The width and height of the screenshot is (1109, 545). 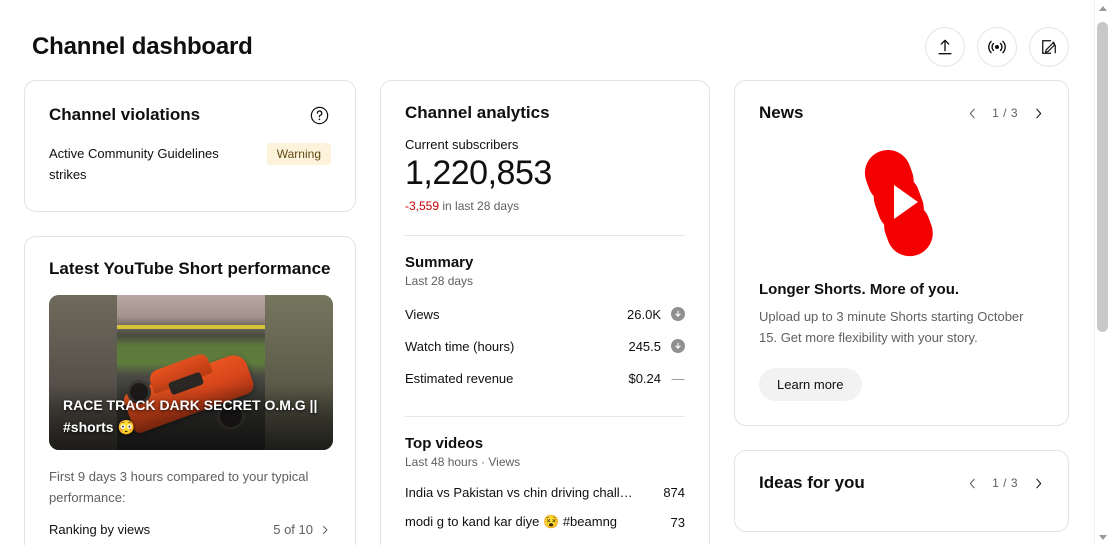 I want to click on ranking-value: 5 of 10, so click(x=293, y=529).